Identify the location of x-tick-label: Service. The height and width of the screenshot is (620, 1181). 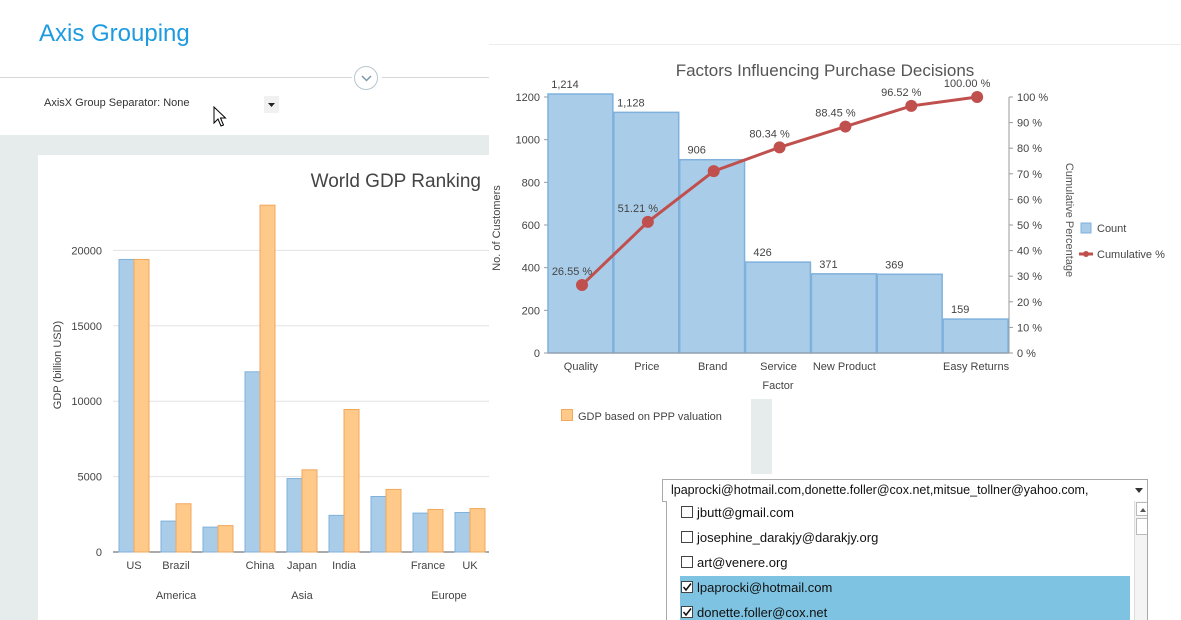
(778, 367).